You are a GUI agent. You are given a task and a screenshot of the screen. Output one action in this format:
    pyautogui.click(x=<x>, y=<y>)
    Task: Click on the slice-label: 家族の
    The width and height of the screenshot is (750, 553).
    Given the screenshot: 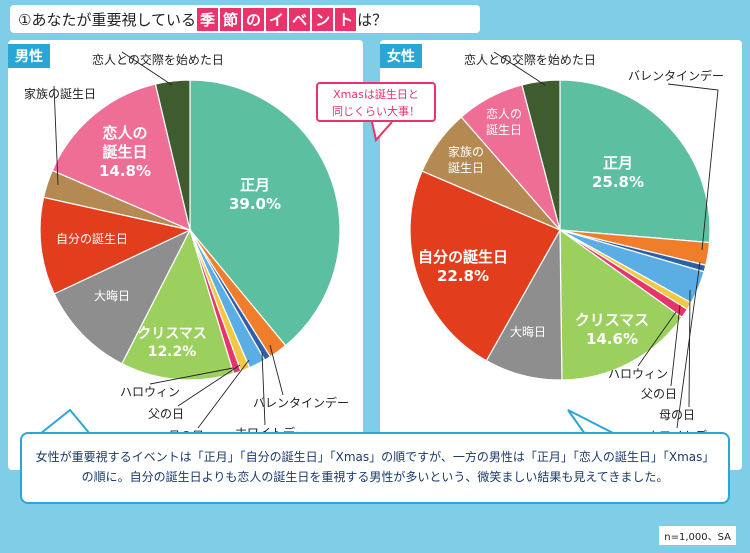 What is the action you would take?
    pyautogui.click(x=466, y=151)
    